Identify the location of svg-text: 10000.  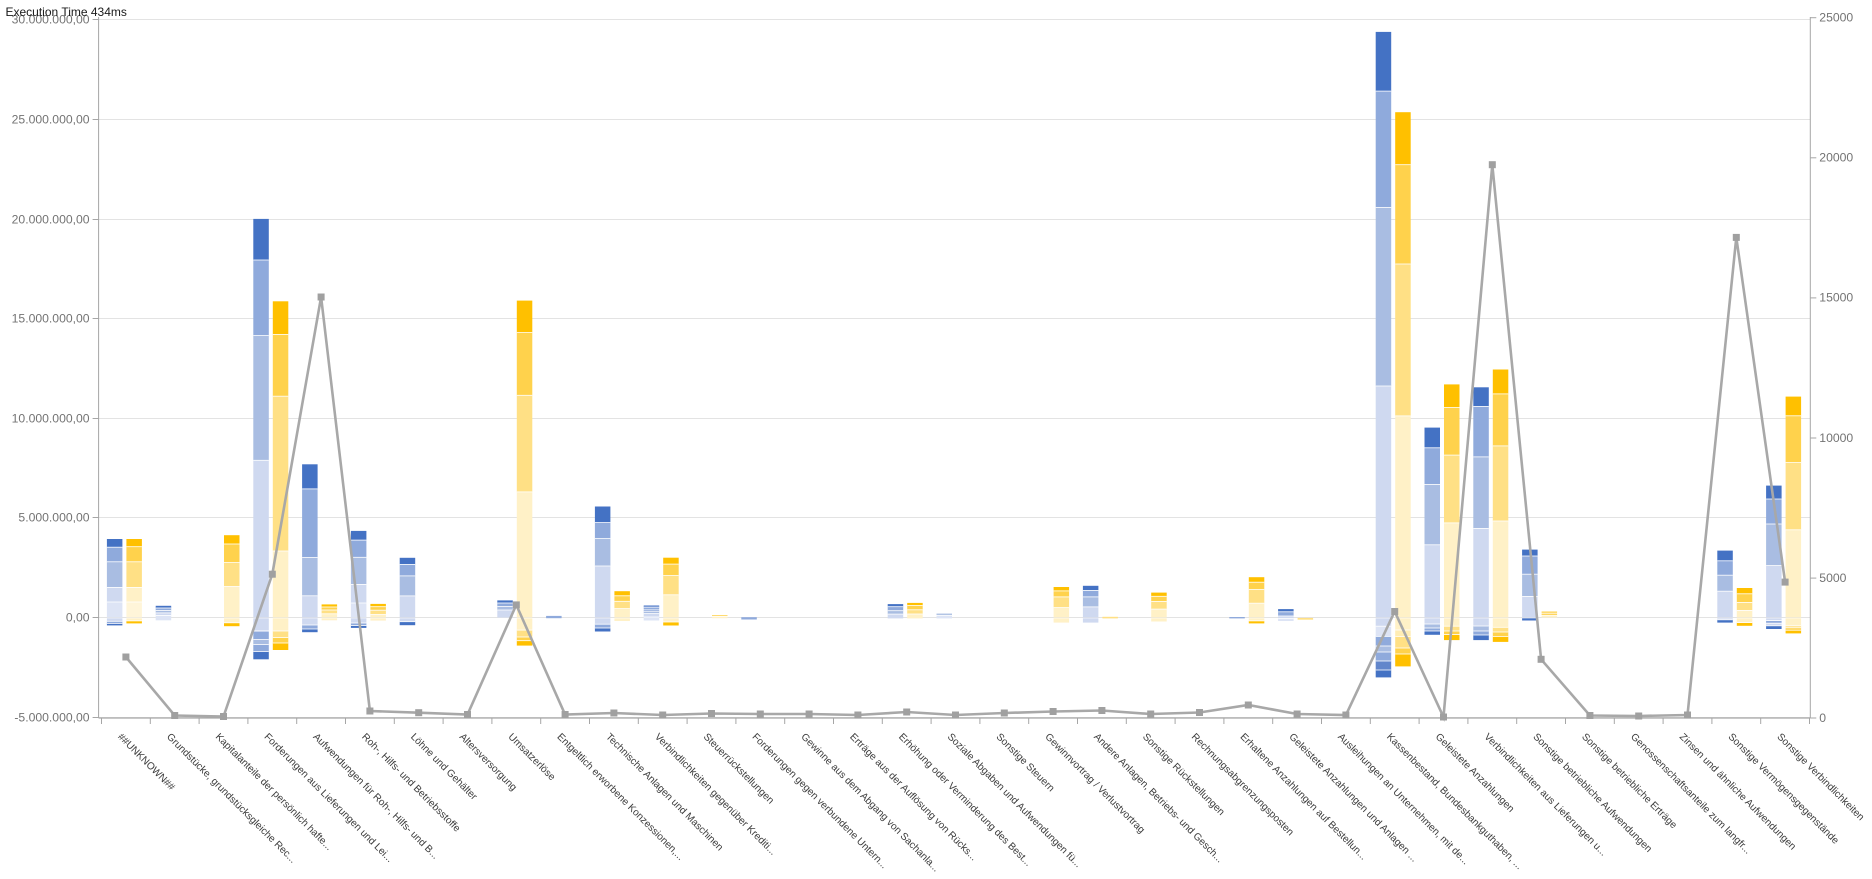
(1836, 438).